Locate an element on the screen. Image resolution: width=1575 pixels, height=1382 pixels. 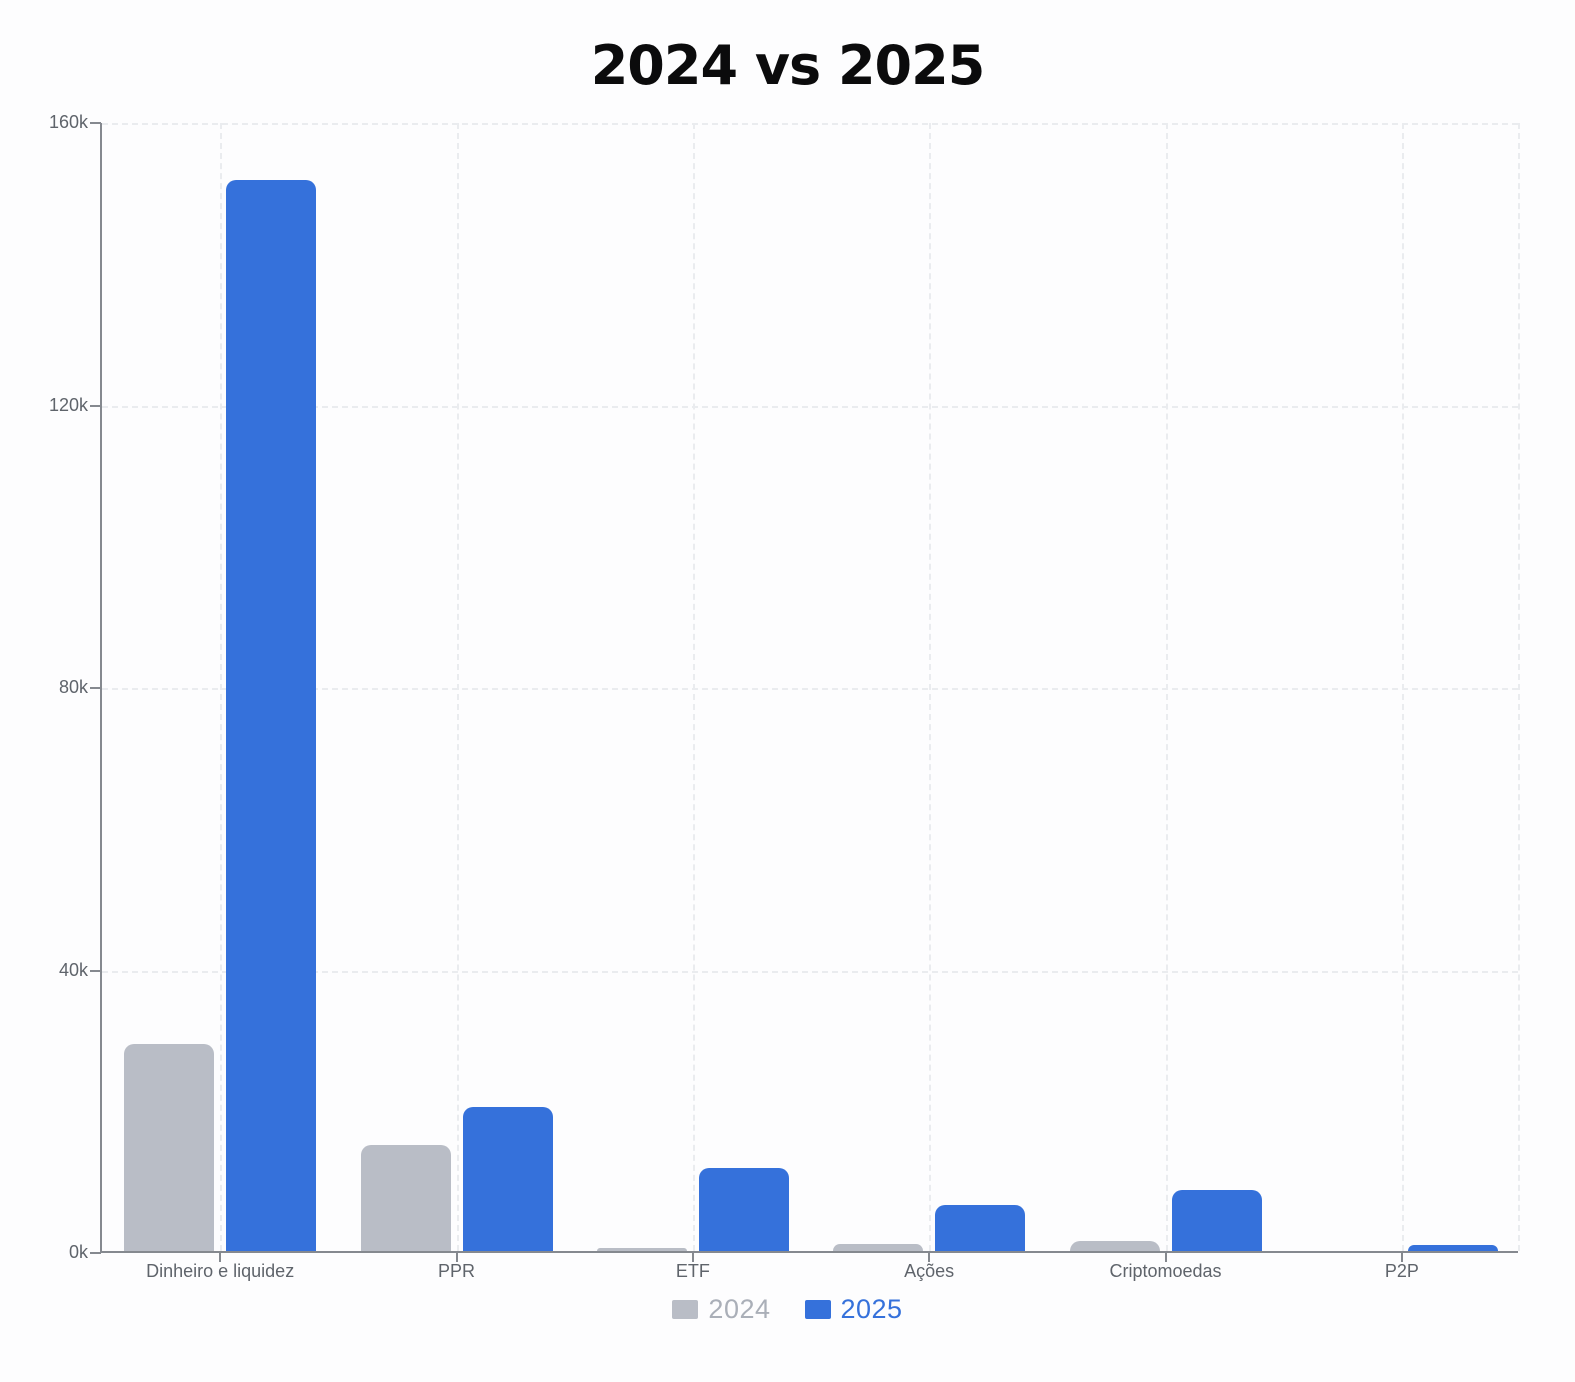
x-axis-category-label-etf: ETF is located at coordinates (692, 1271).